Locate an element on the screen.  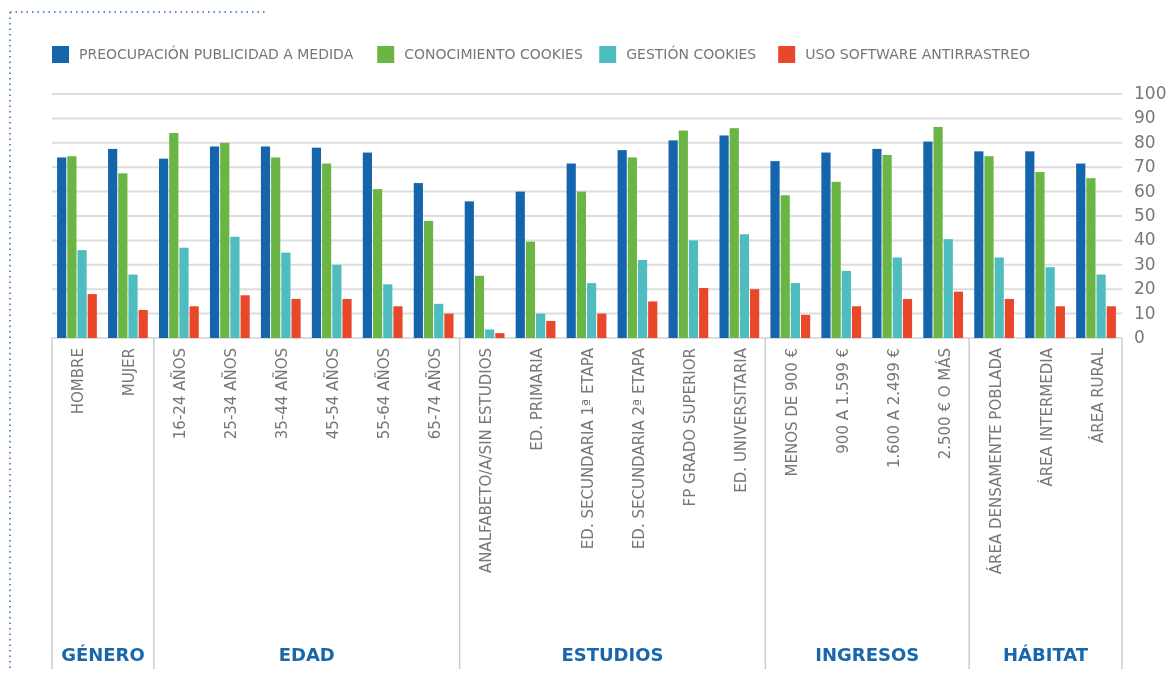
x-tick-label: ÁREA DENSAMENTE POBLADA is located at coordinates (995, 461).